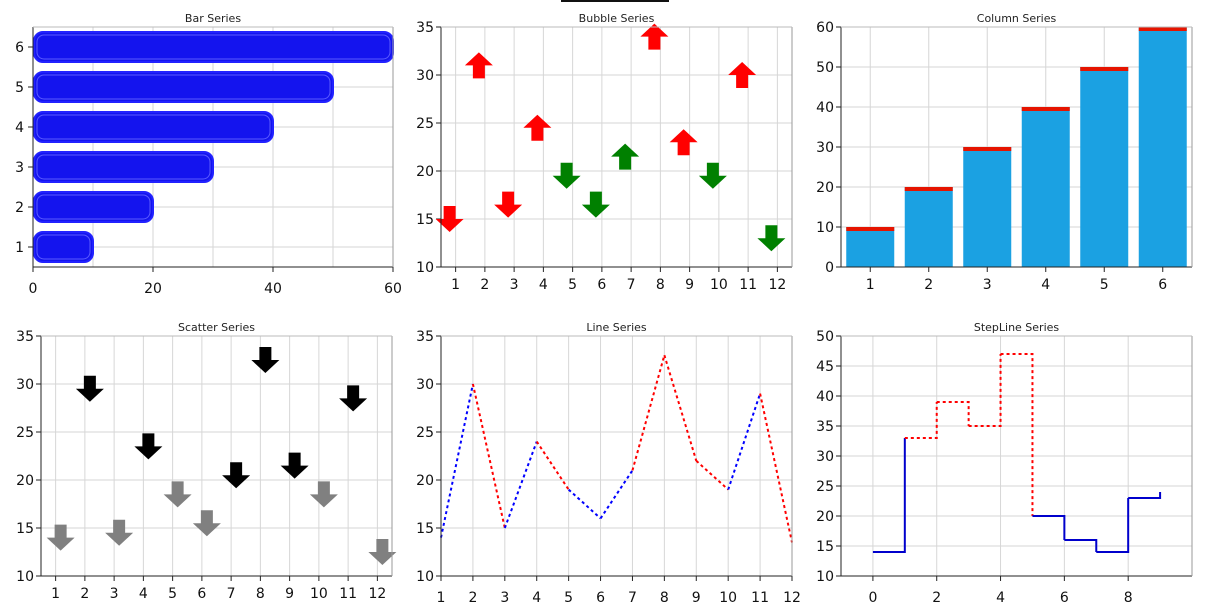  I want to click on line-xtick-label: 8, so click(664, 598).